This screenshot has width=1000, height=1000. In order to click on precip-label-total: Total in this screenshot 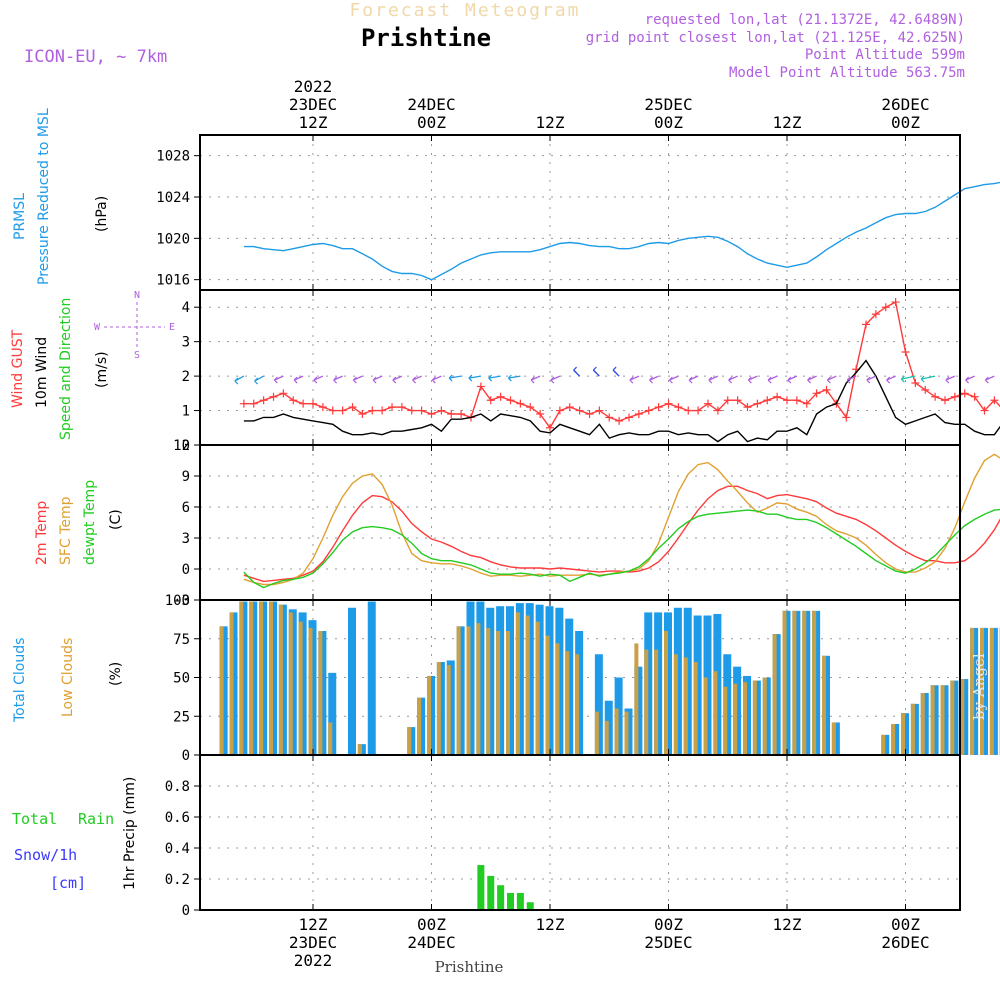, I will do `click(34, 819)`.